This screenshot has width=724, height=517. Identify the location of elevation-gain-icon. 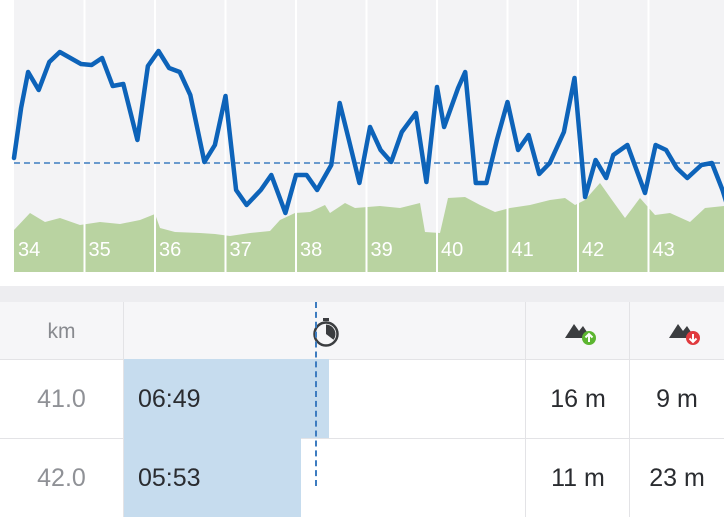
(580, 334).